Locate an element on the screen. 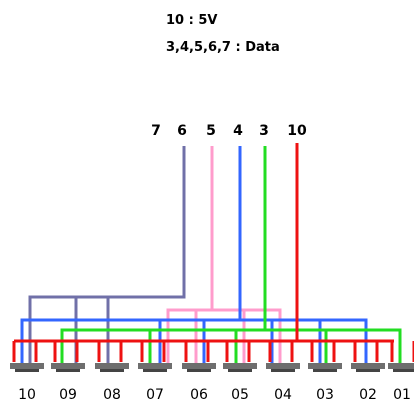 The width and height of the screenshot is (414, 405). pin-label-09: 09 is located at coordinates (68, 395).